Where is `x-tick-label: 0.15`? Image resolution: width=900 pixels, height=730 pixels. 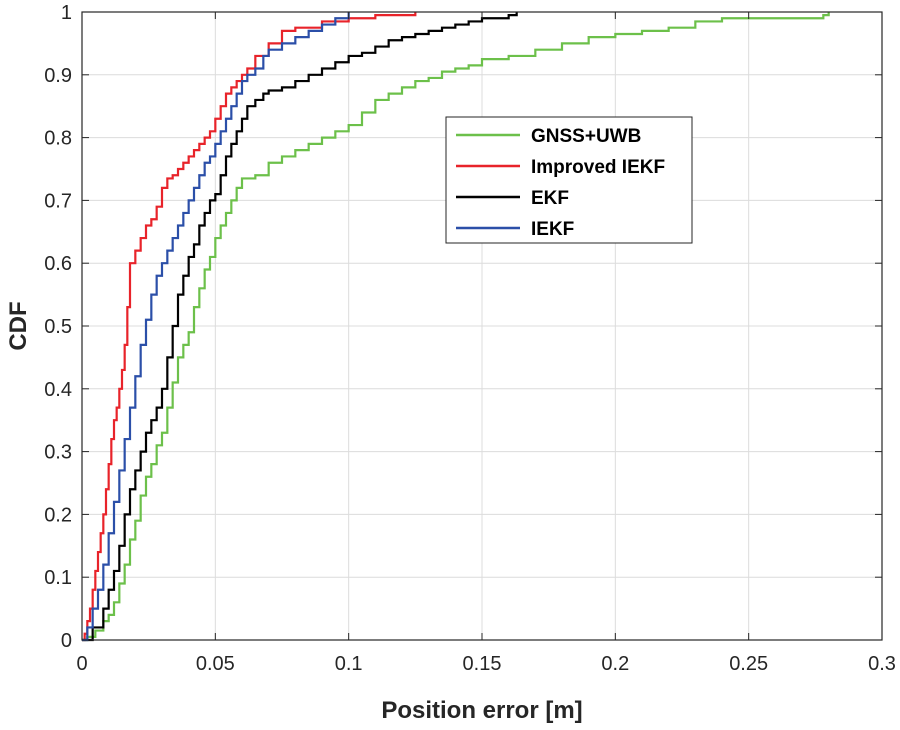 x-tick-label: 0.15 is located at coordinates (482, 664).